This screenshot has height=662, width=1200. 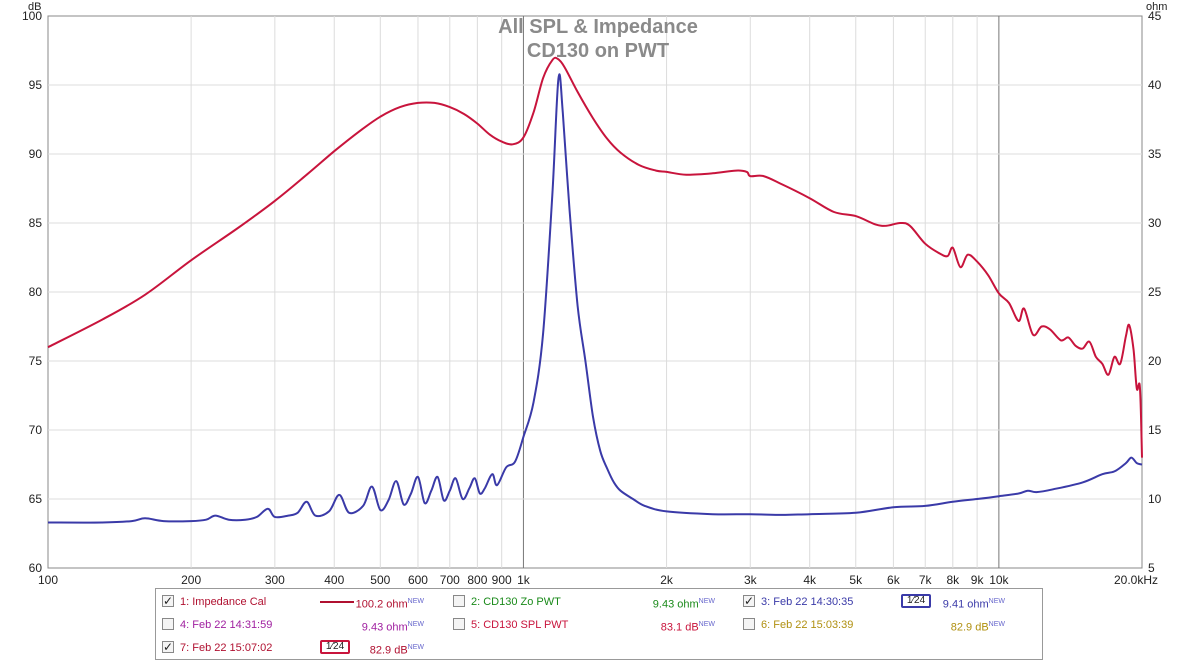 What do you see at coordinates (36, 85) in the screenshot?
I see `y-left-tick-label: 95` at bounding box center [36, 85].